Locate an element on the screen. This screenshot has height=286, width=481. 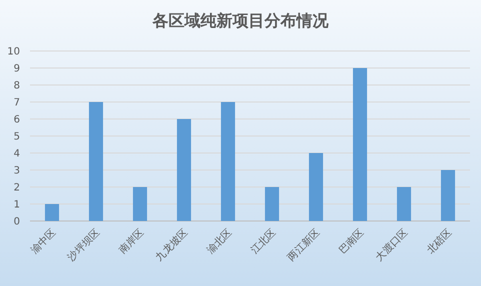
y-tick-label: 9 is located at coordinates (17, 69).